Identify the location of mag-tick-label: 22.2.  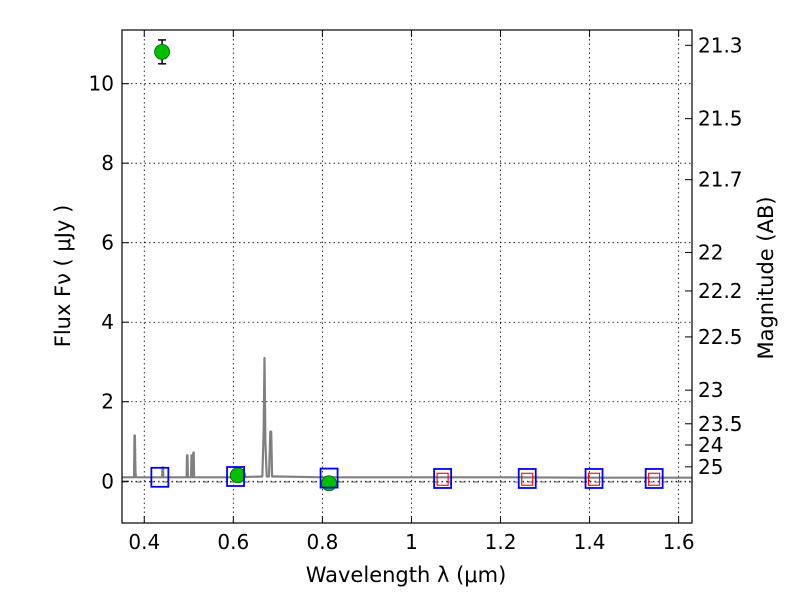
(720, 291).